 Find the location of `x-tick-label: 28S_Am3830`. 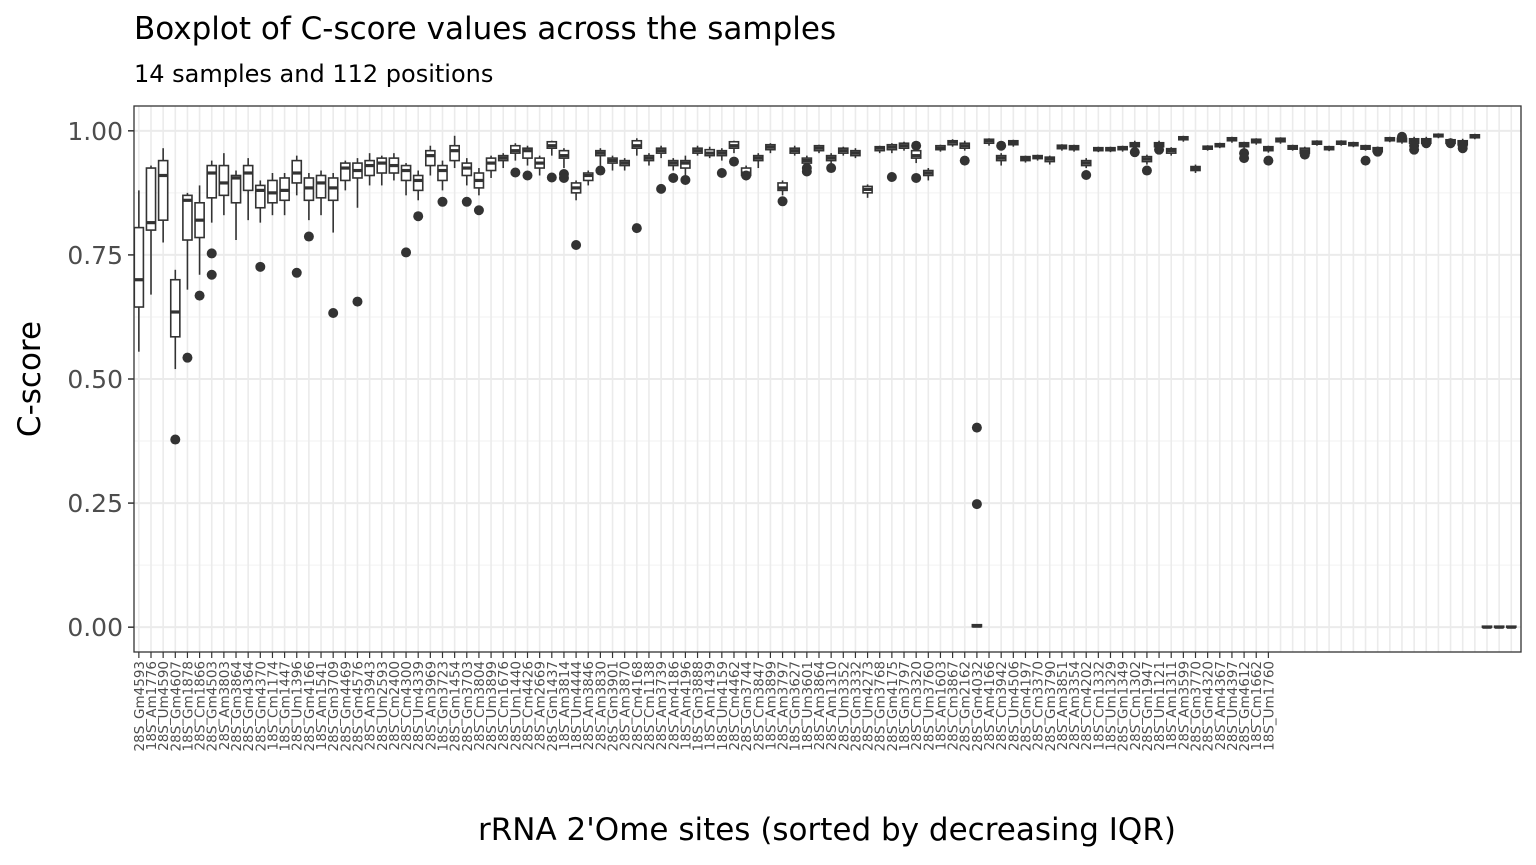

x-tick-label: 28S_Am3830 is located at coordinates (601, 705).